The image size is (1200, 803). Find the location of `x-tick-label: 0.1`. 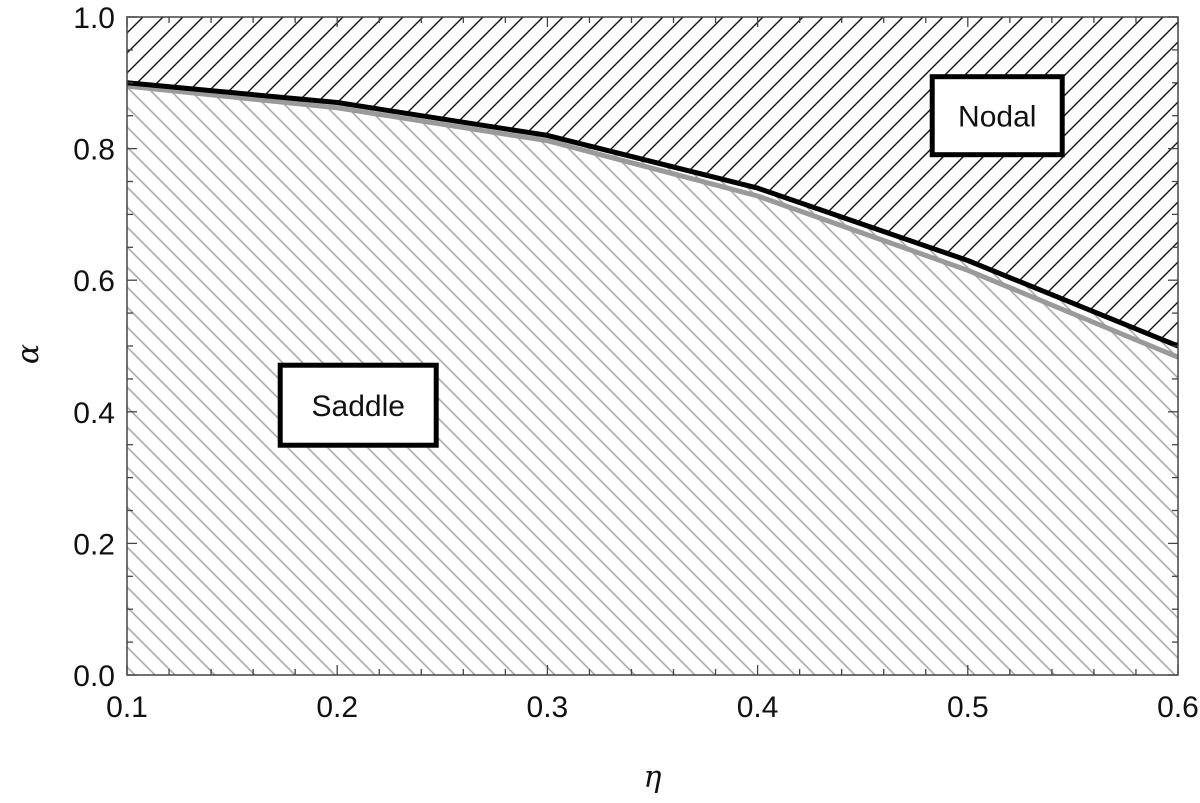

x-tick-label: 0.1 is located at coordinates (127, 707).